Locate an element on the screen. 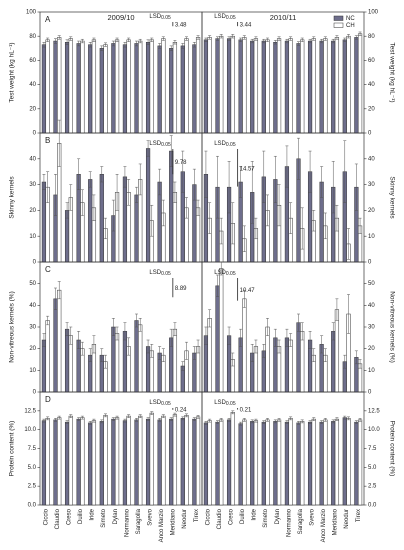 The width and height of the screenshot is (404, 550). panel-letter: B is located at coordinates (47, 140).